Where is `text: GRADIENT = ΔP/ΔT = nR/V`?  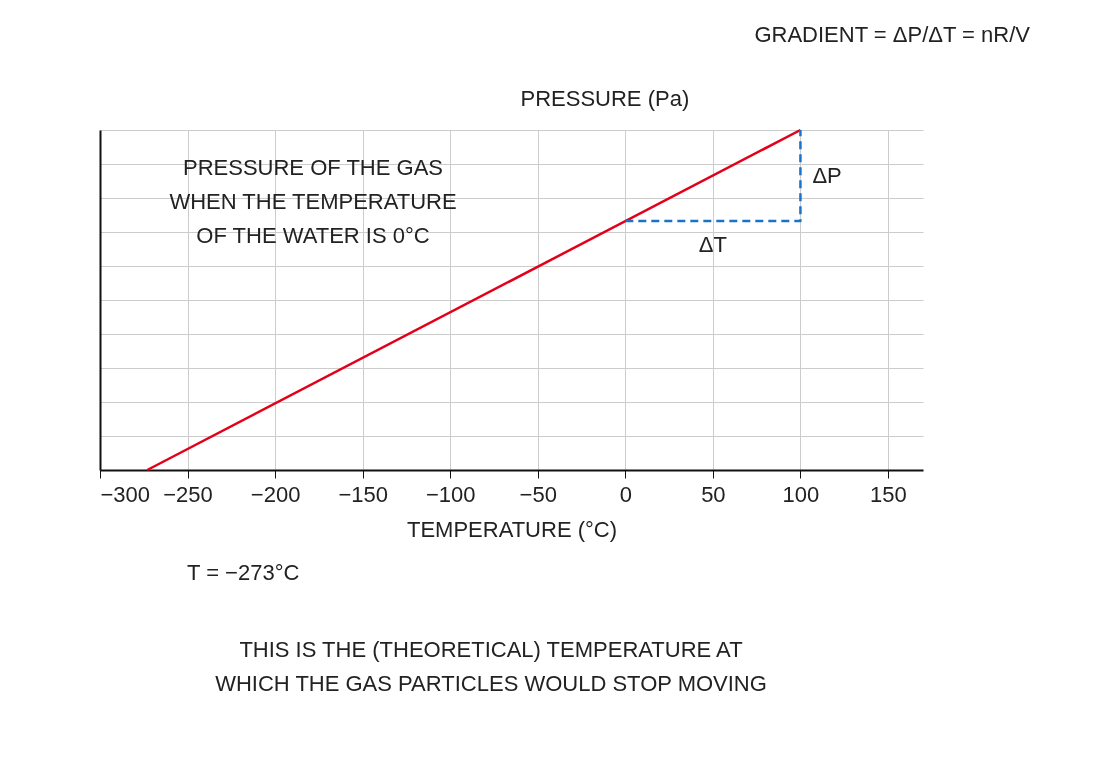 text: GRADIENT = ΔP/ΔT = nR/V is located at coordinates (892, 34).